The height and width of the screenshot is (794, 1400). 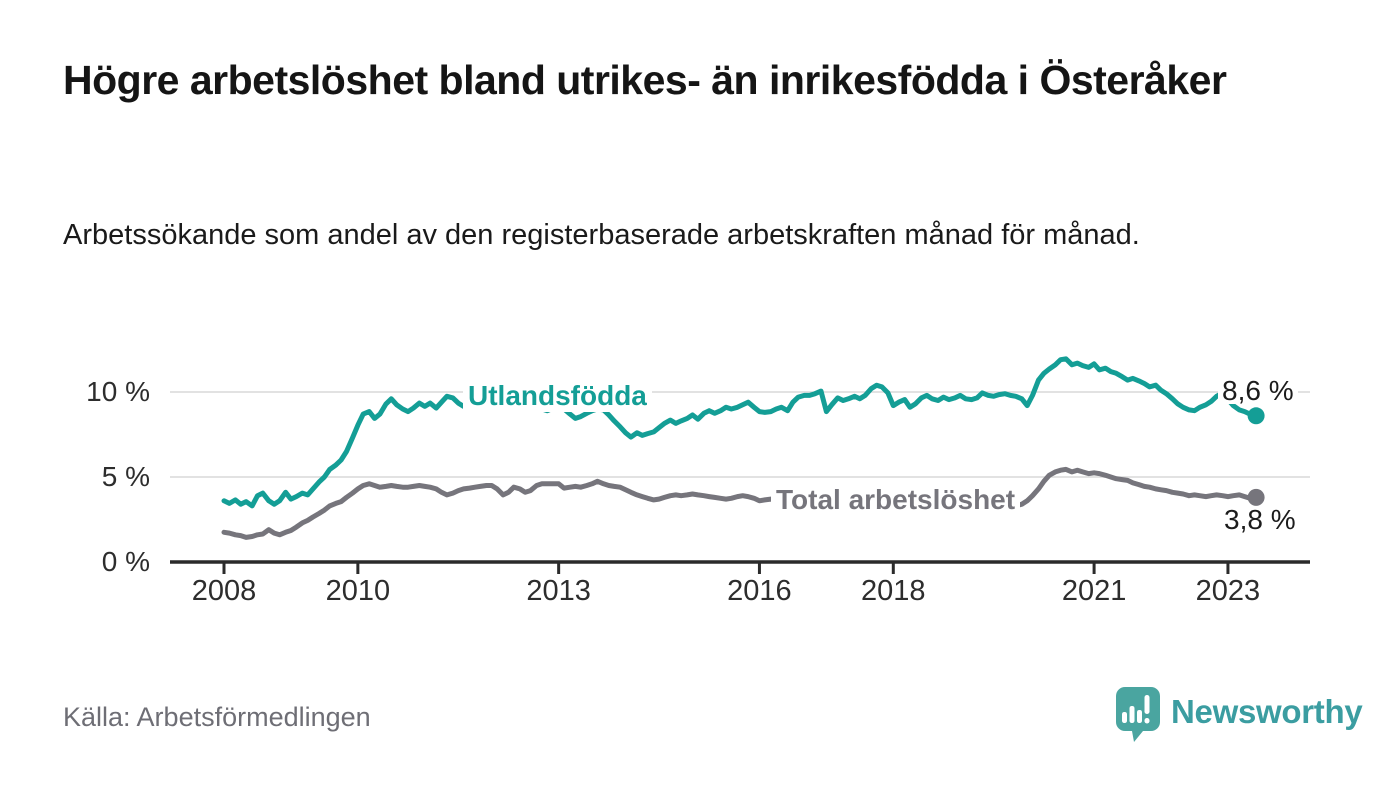 I want to click on x-axis-label-2013: 2013, so click(x=558, y=591).